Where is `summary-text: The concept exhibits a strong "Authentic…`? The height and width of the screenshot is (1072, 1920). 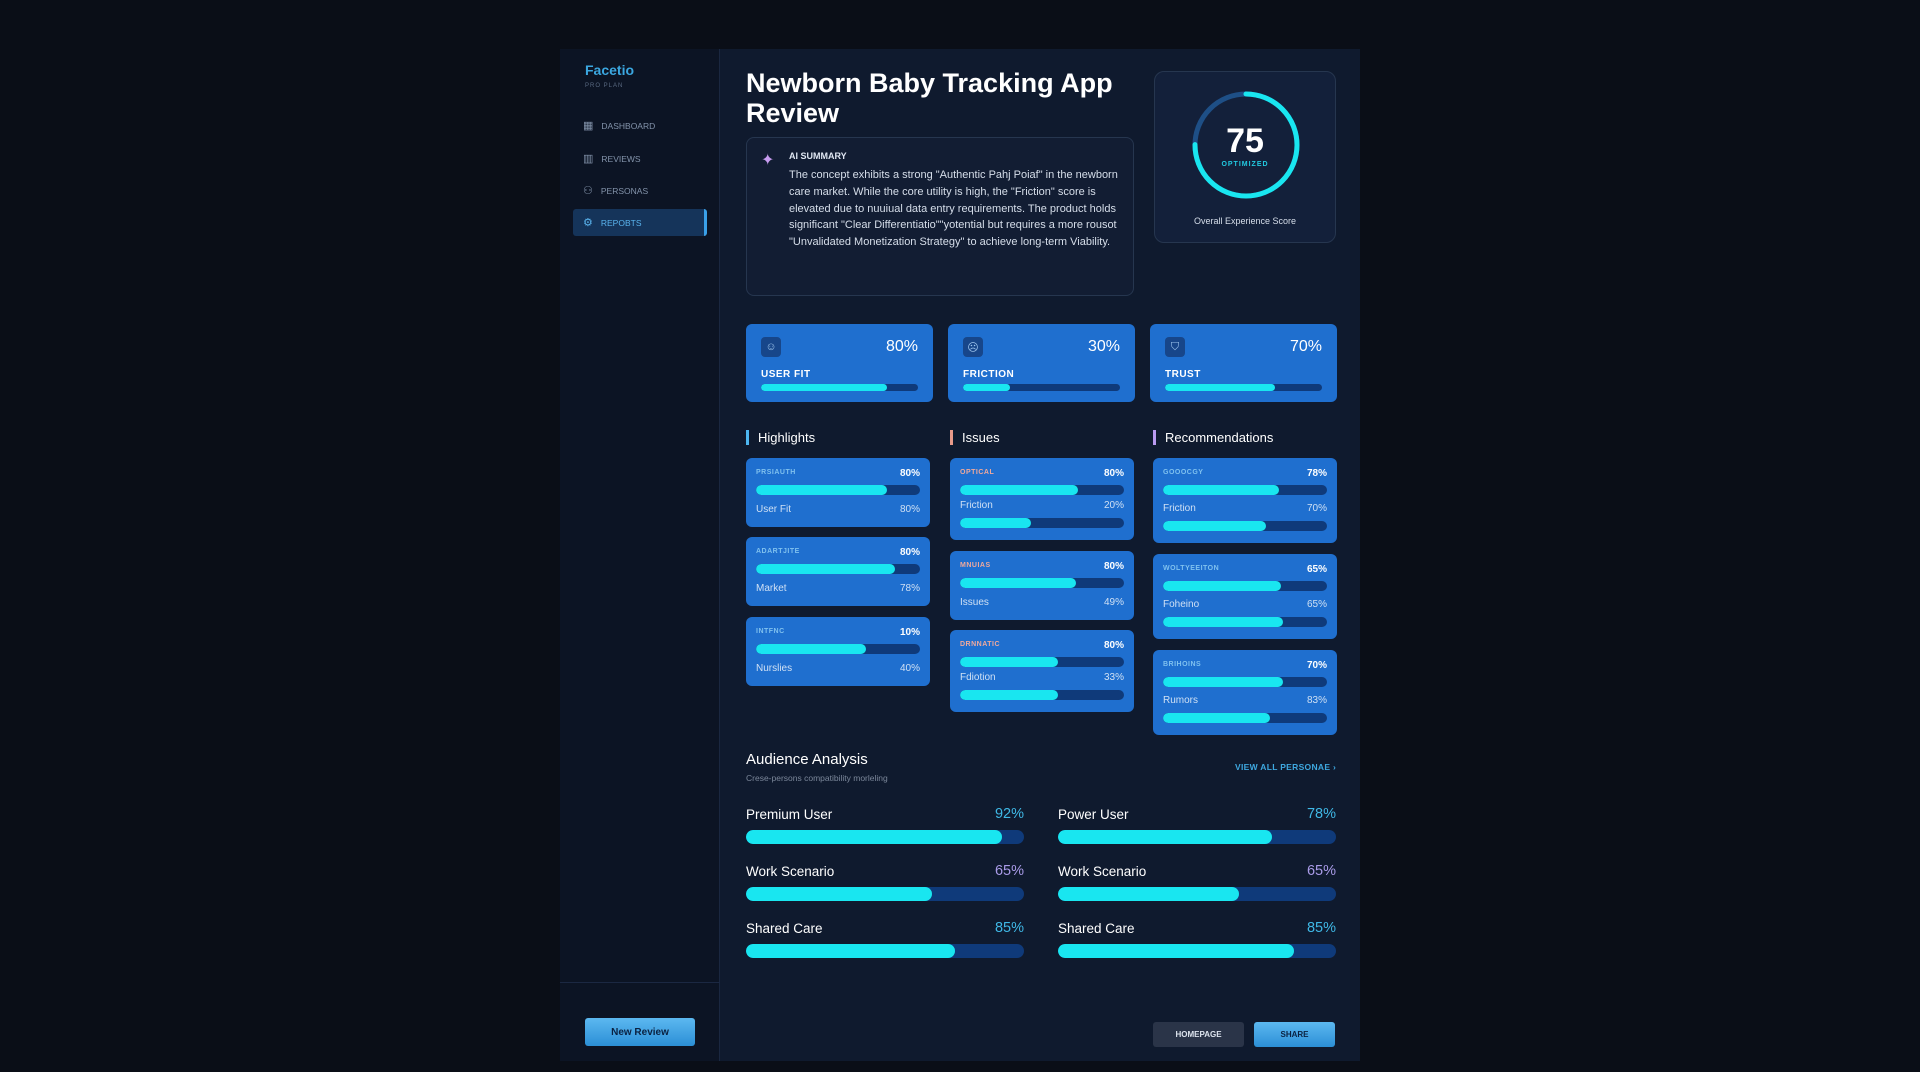 summary-text: The concept exhibits a strong "Authentic… is located at coordinates (953, 209).